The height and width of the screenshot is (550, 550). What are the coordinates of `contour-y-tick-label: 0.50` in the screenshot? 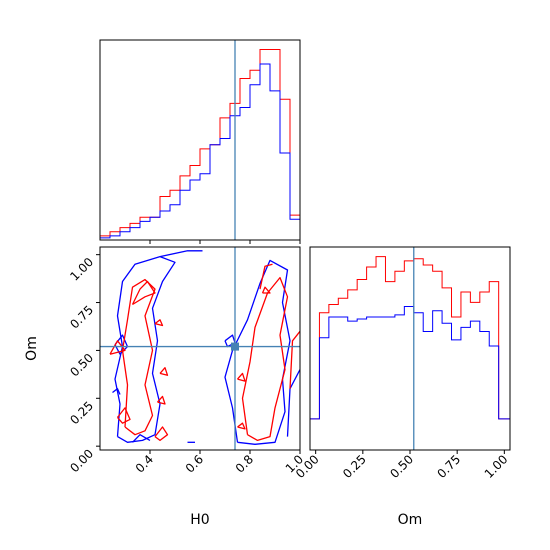 It's located at (81, 365).